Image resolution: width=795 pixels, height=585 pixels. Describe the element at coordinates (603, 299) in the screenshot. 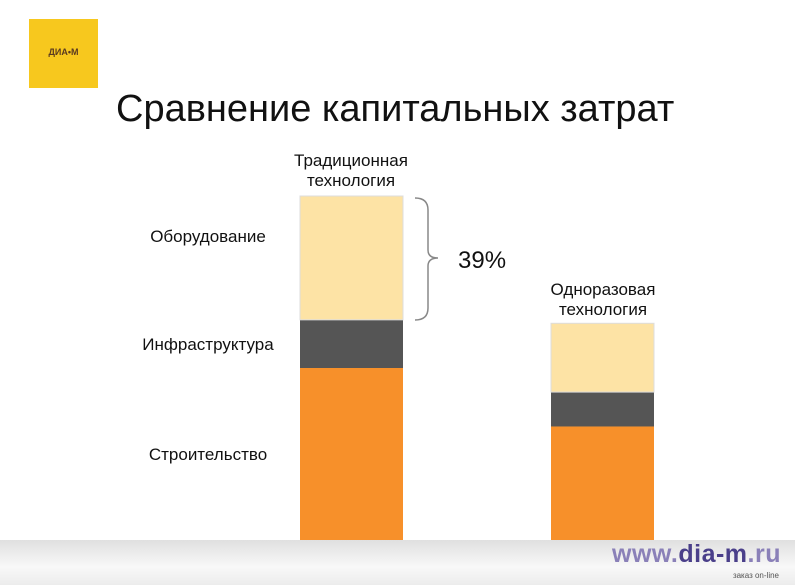

I see `category-label-1: Одноразовая технология` at that location.